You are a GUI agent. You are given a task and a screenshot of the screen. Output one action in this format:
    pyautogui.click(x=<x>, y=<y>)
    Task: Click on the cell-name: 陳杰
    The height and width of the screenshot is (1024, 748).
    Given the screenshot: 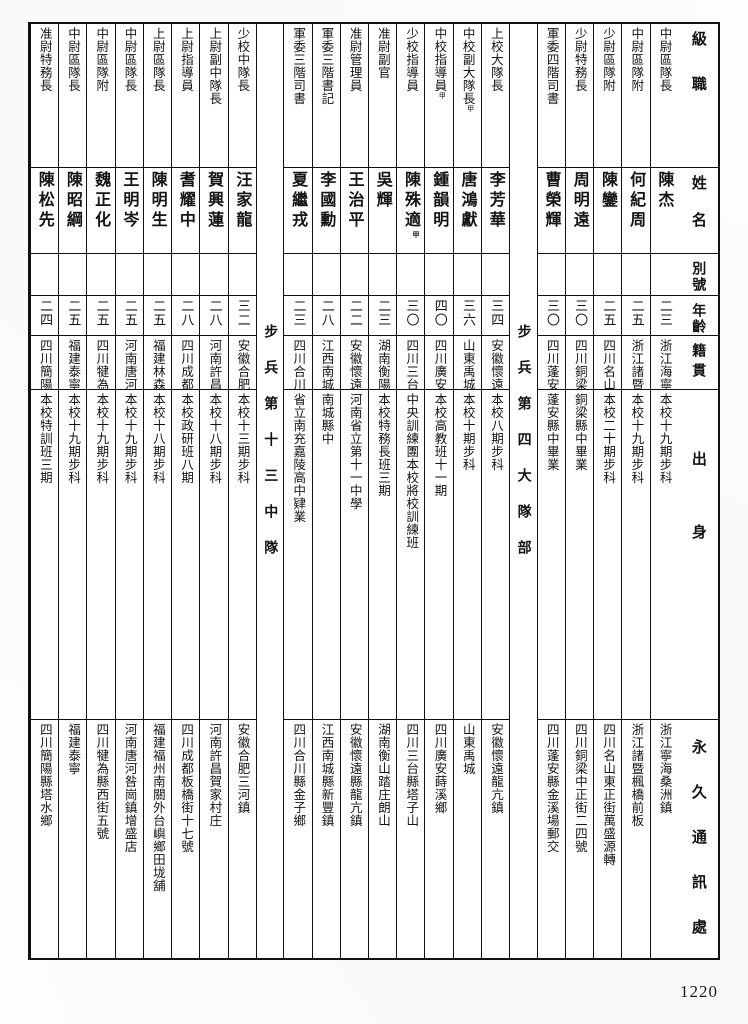 What is the action you would take?
    pyautogui.click(x=664, y=211)
    